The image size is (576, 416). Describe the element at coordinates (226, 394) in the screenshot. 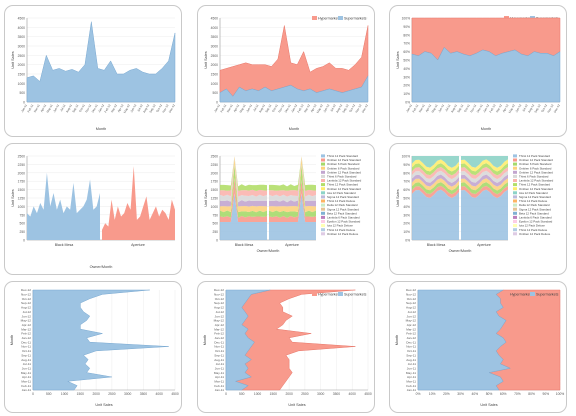

I see `x-tick-label: 0` at that location.